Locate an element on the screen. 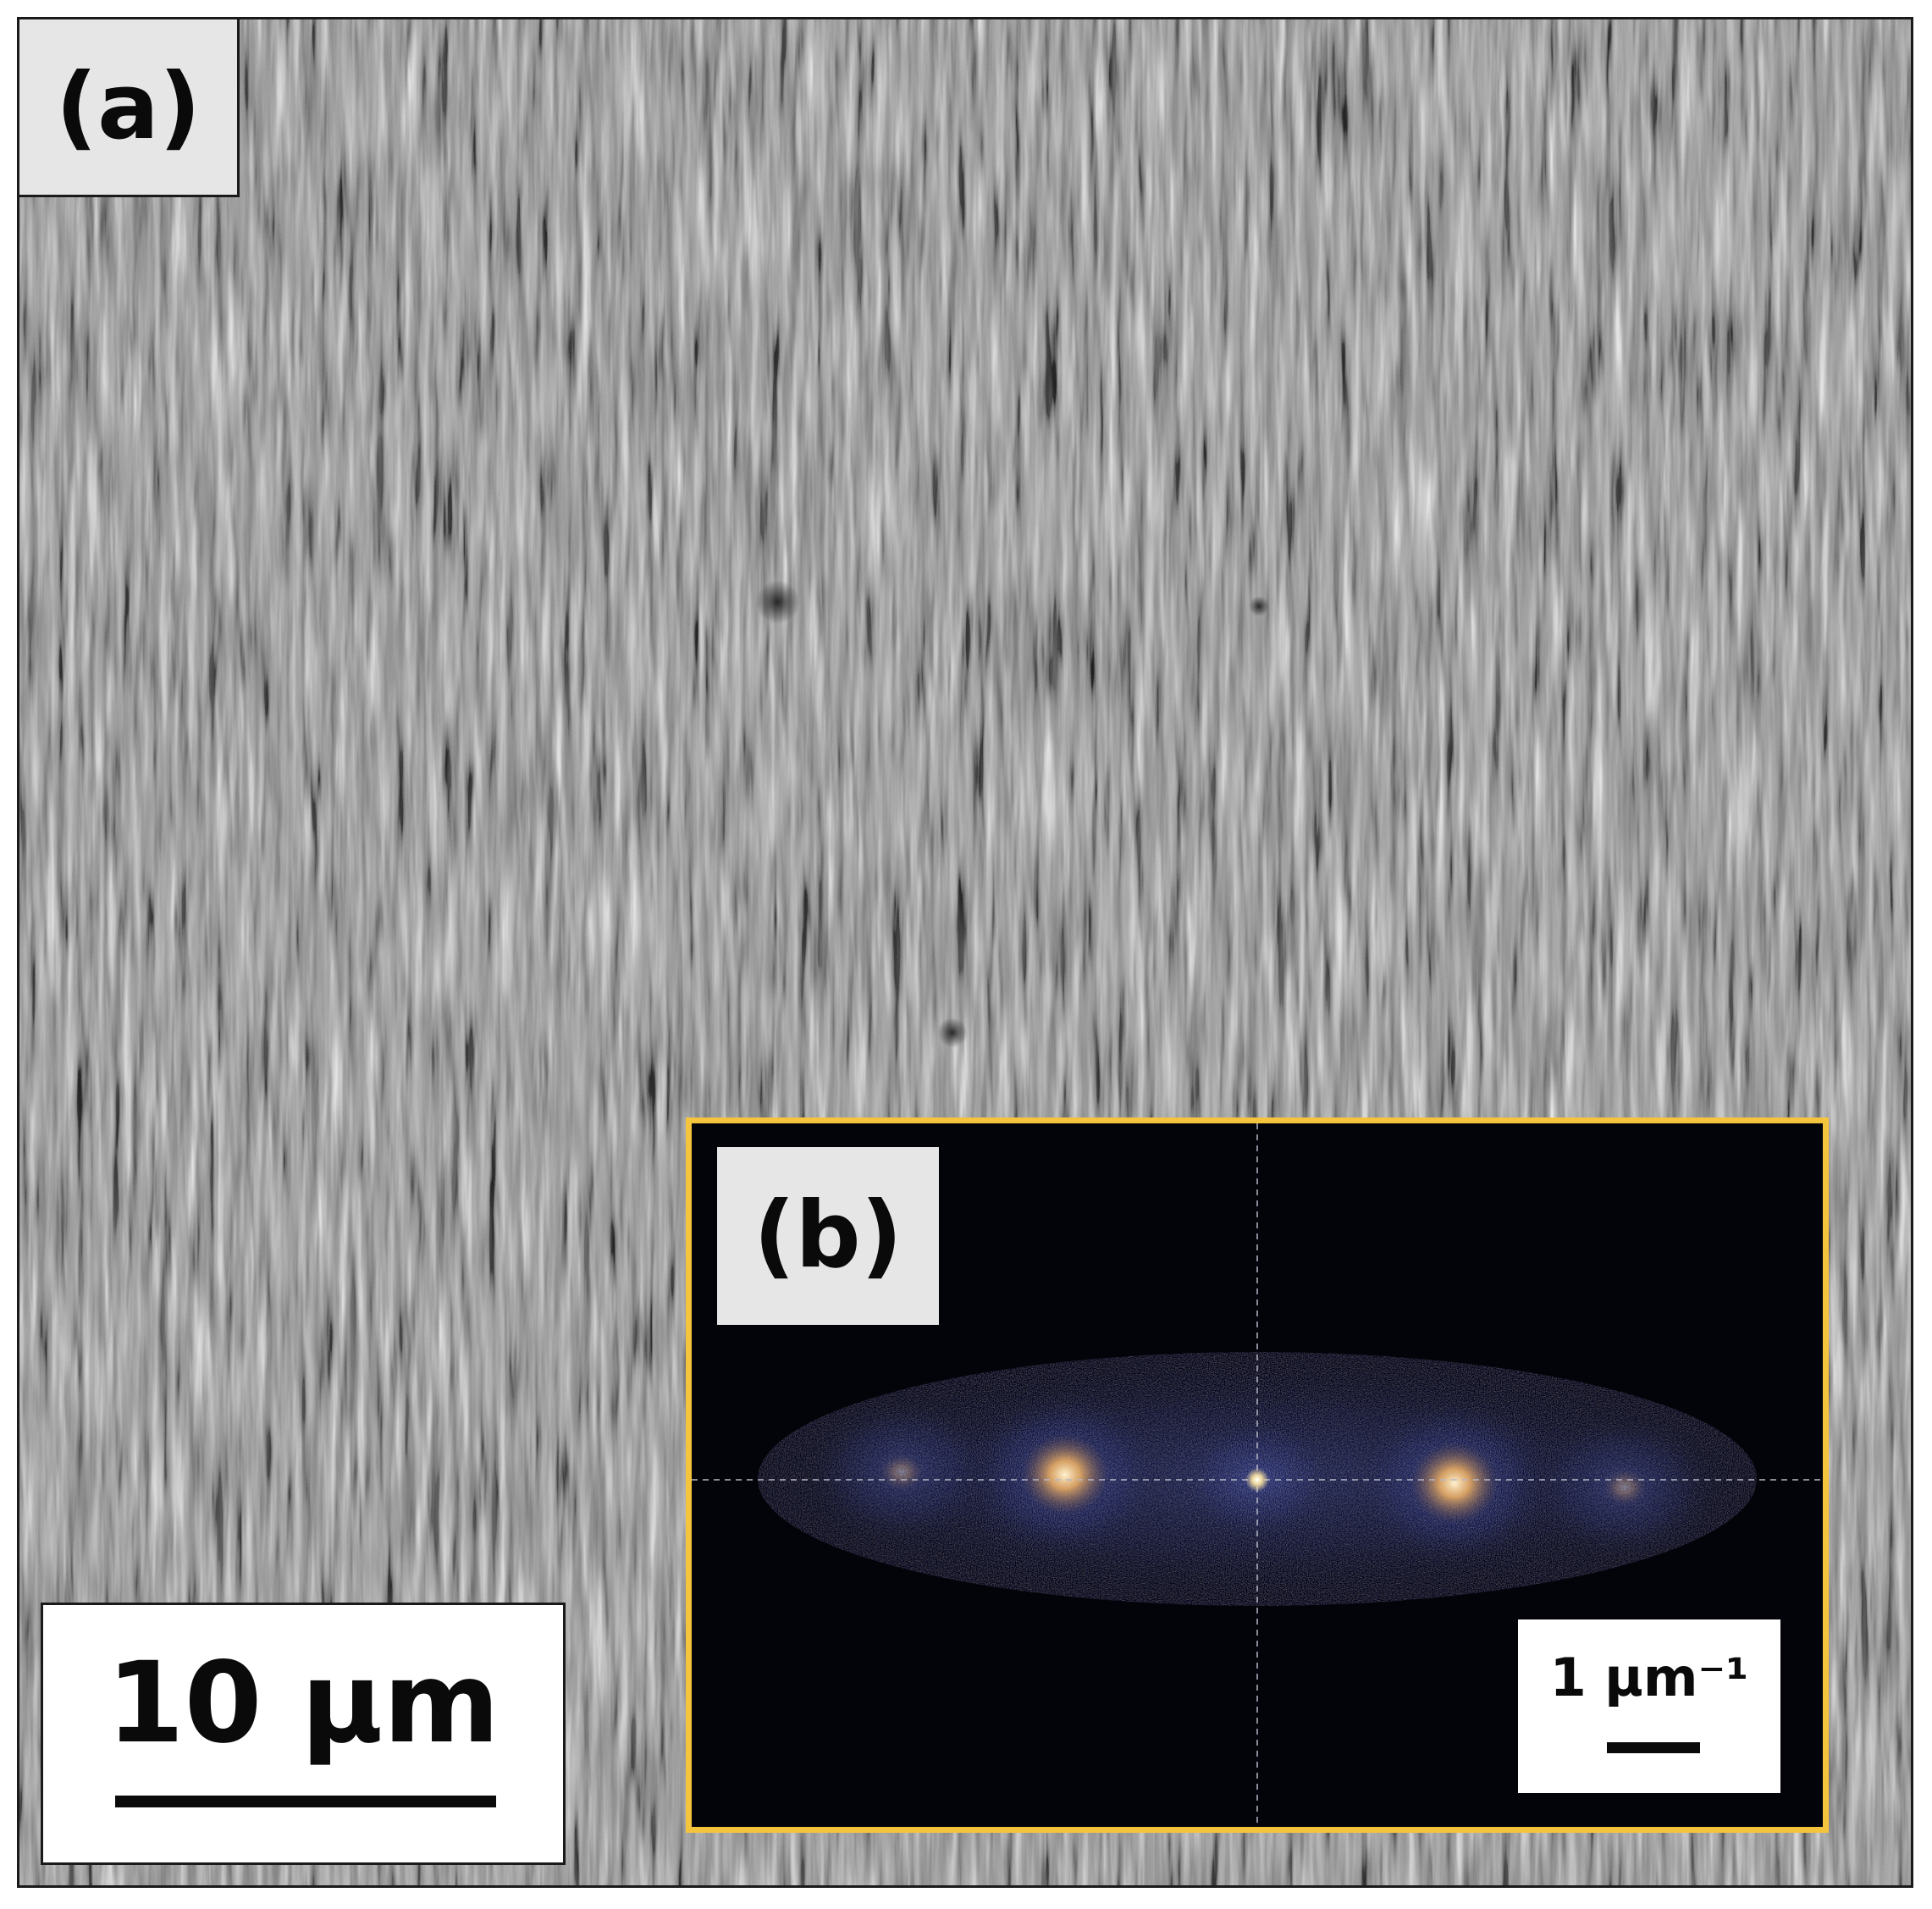 The height and width of the screenshot is (1909, 1932). panel-label-a: (a) is located at coordinates (129, 108).